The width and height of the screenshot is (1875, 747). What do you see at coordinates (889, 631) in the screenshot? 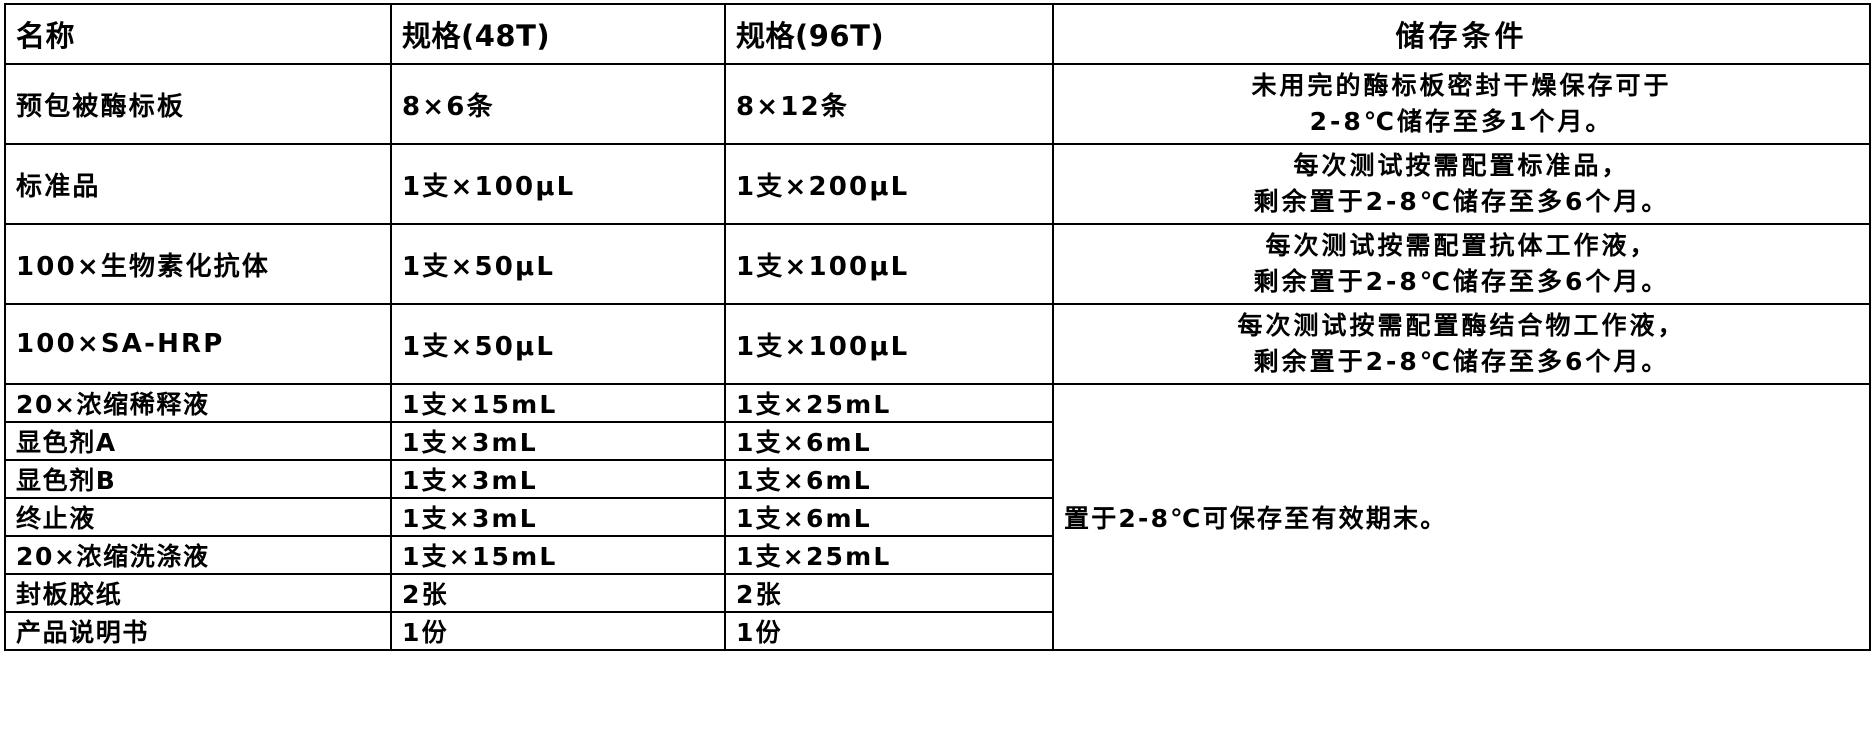
I see `cell-spec-96t: 1份` at bounding box center [889, 631].